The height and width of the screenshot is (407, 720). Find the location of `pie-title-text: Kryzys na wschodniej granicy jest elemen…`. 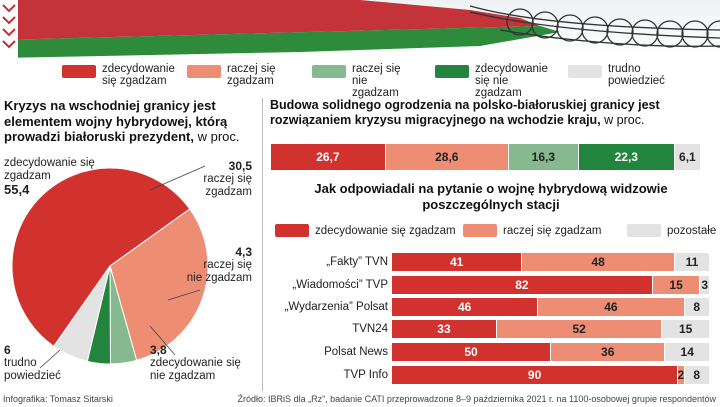

pie-title-text: Kryzys na wschodniej granicy jest elemen… is located at coordinates (116, 121).